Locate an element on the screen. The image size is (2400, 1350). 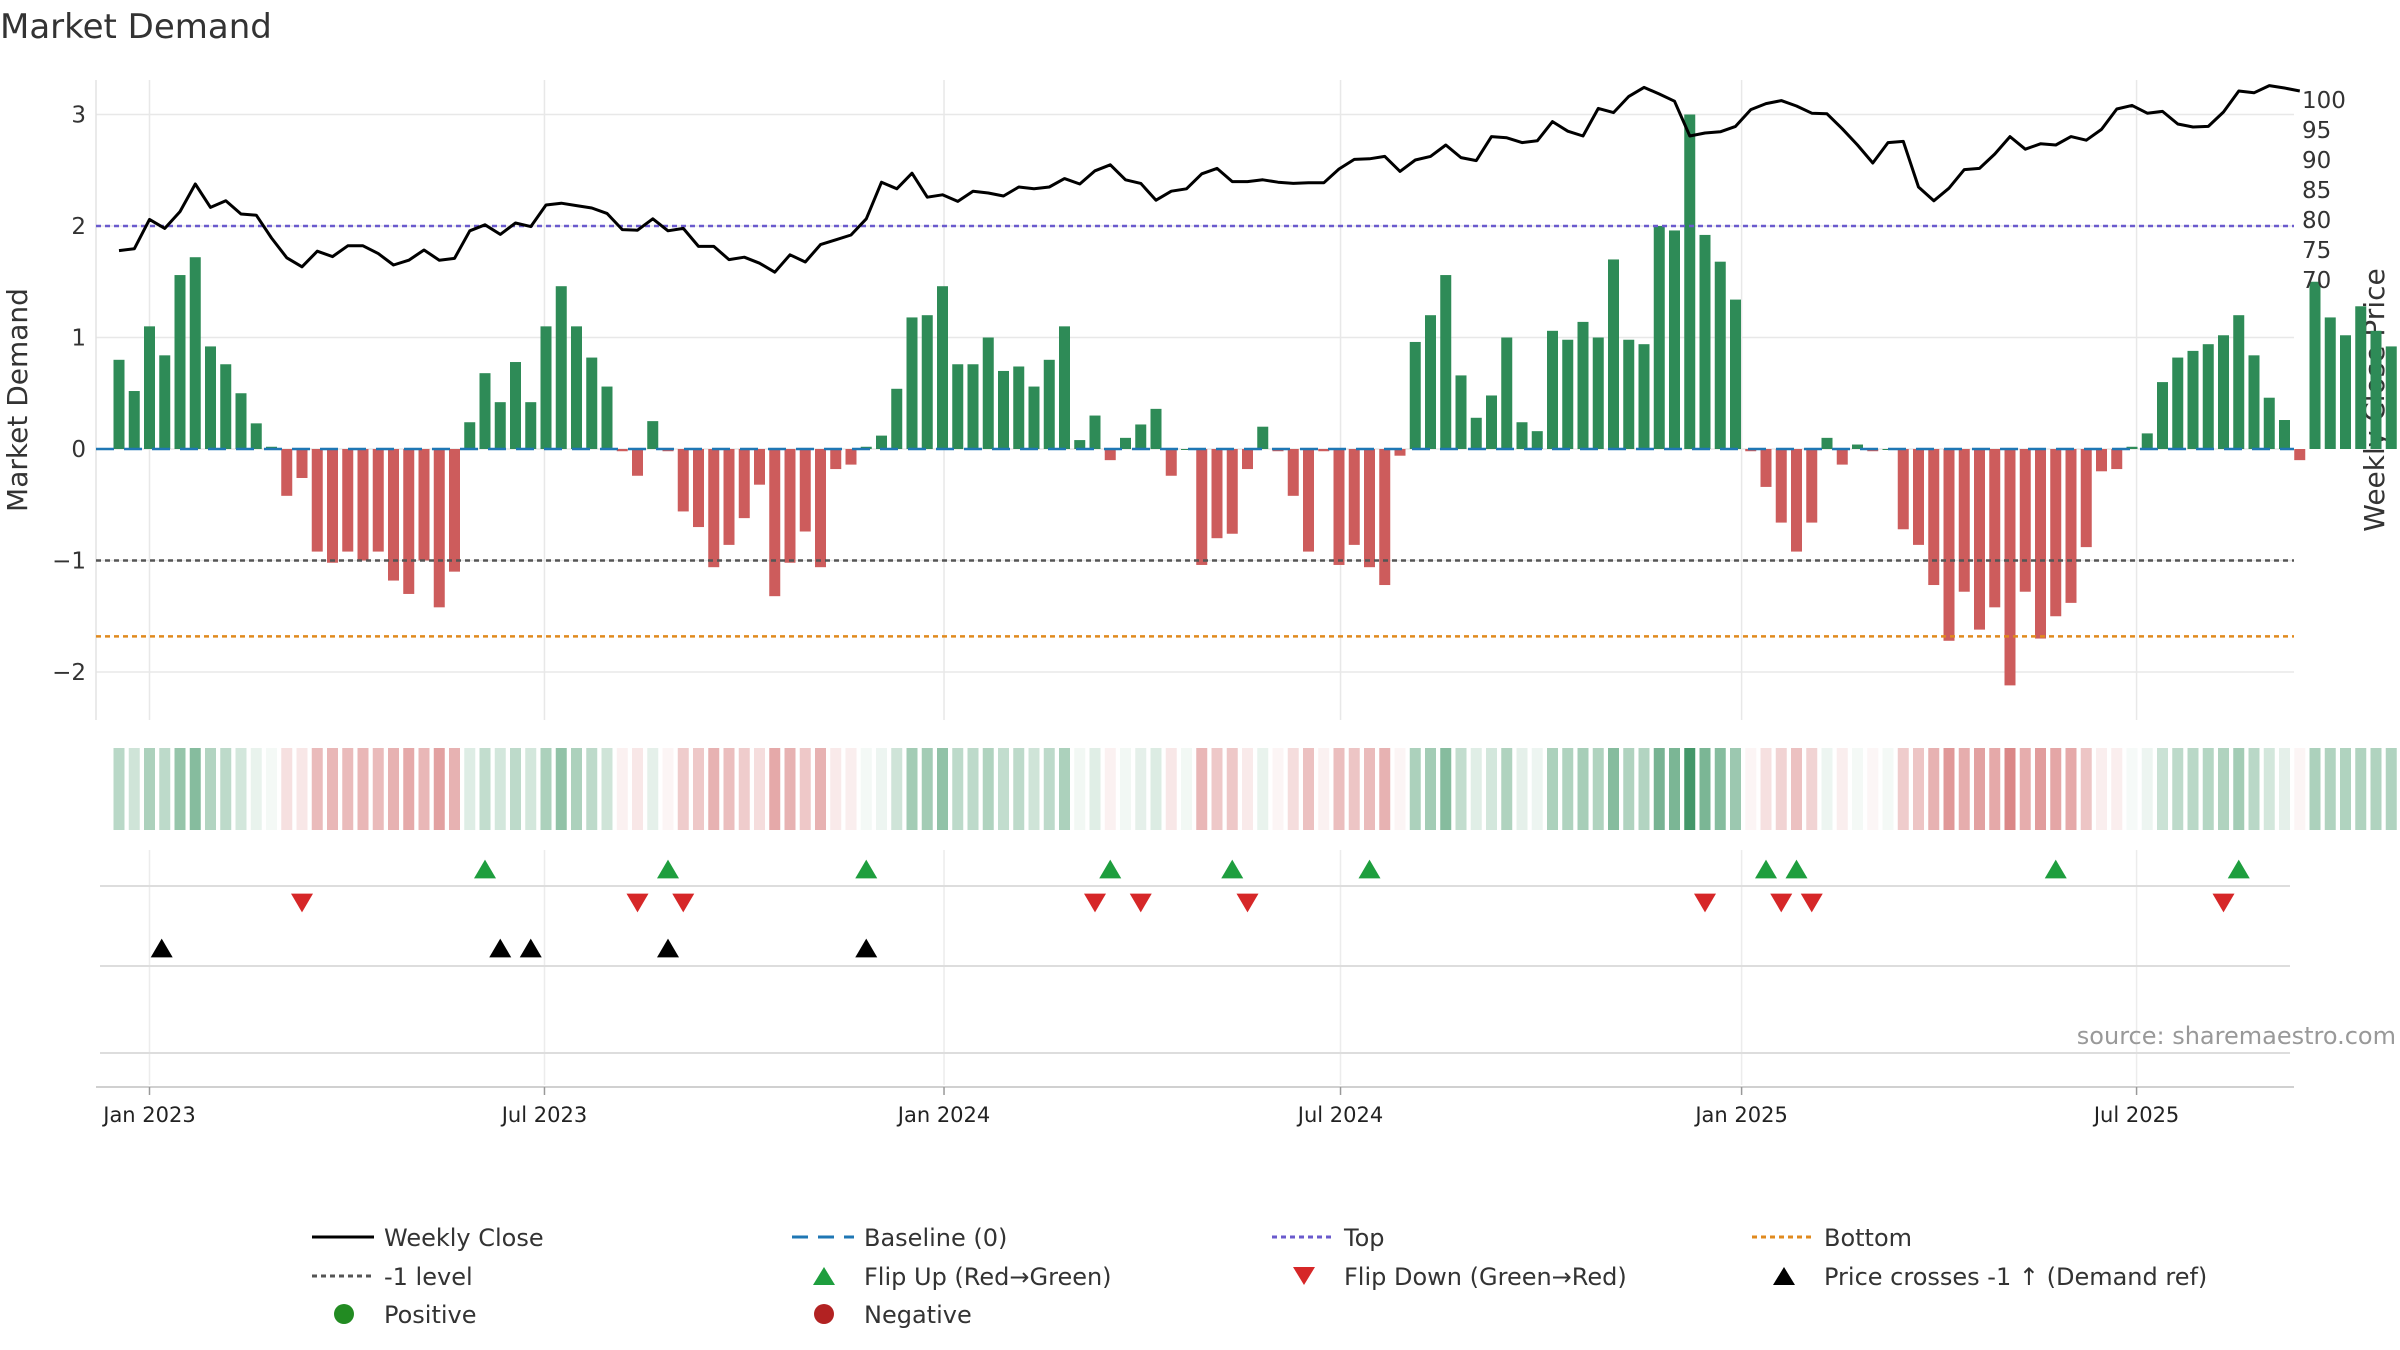
x-tick-label: Jul 2025 is located at coordinates (2135, 1115).